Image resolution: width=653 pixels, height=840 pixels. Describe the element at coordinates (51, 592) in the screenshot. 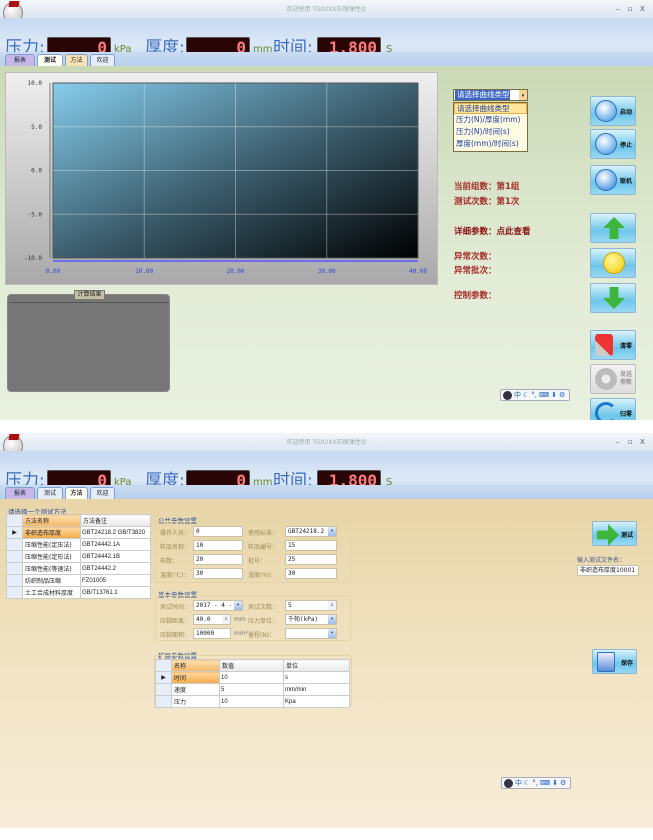

I see `table-cell: 土工合成材料厚度` at that location.